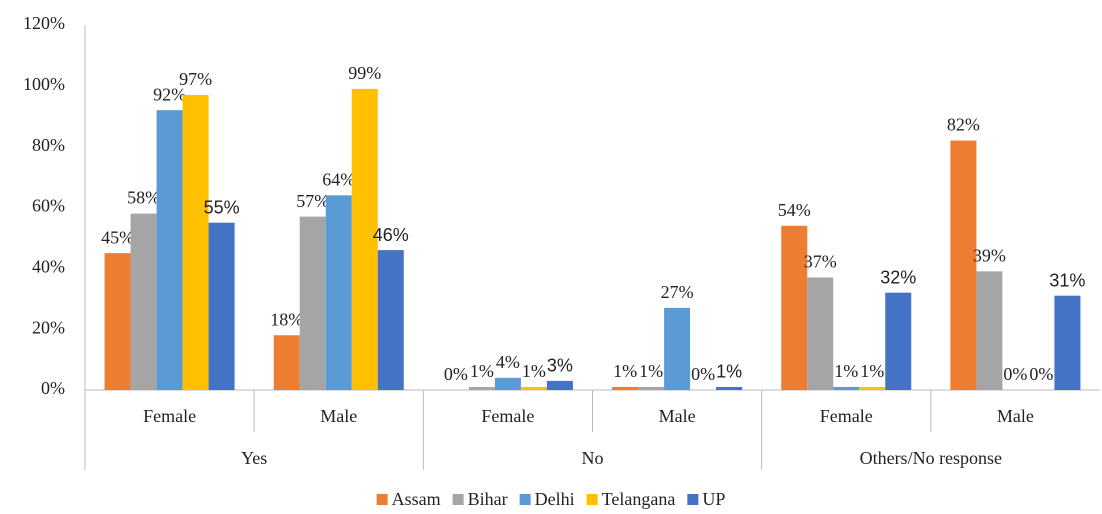 This screenshot has width=1102, height=514. Describe the element at coordinates (222, 207) in the screenshot. I see `value-label: 55%` at that location.